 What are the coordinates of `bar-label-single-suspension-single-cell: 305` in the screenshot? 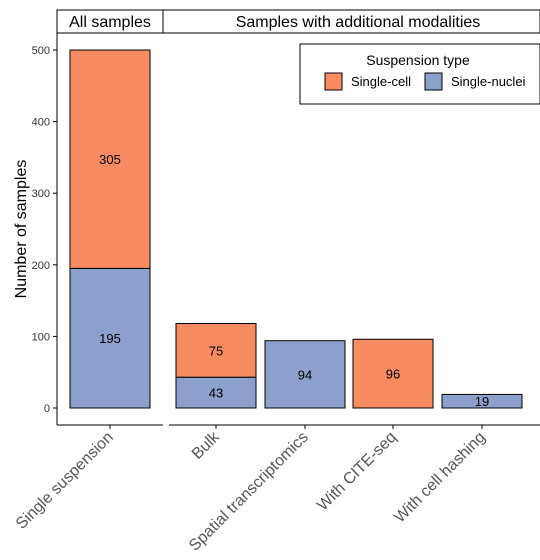 It's located at (110, 159).